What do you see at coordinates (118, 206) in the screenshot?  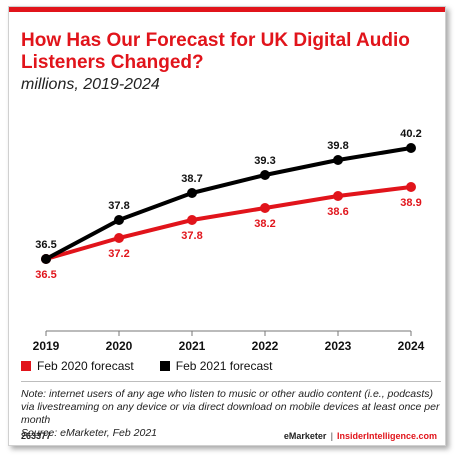 I see `data-label-feb2021-2020: 37.8` at bounding box center [118, 206].